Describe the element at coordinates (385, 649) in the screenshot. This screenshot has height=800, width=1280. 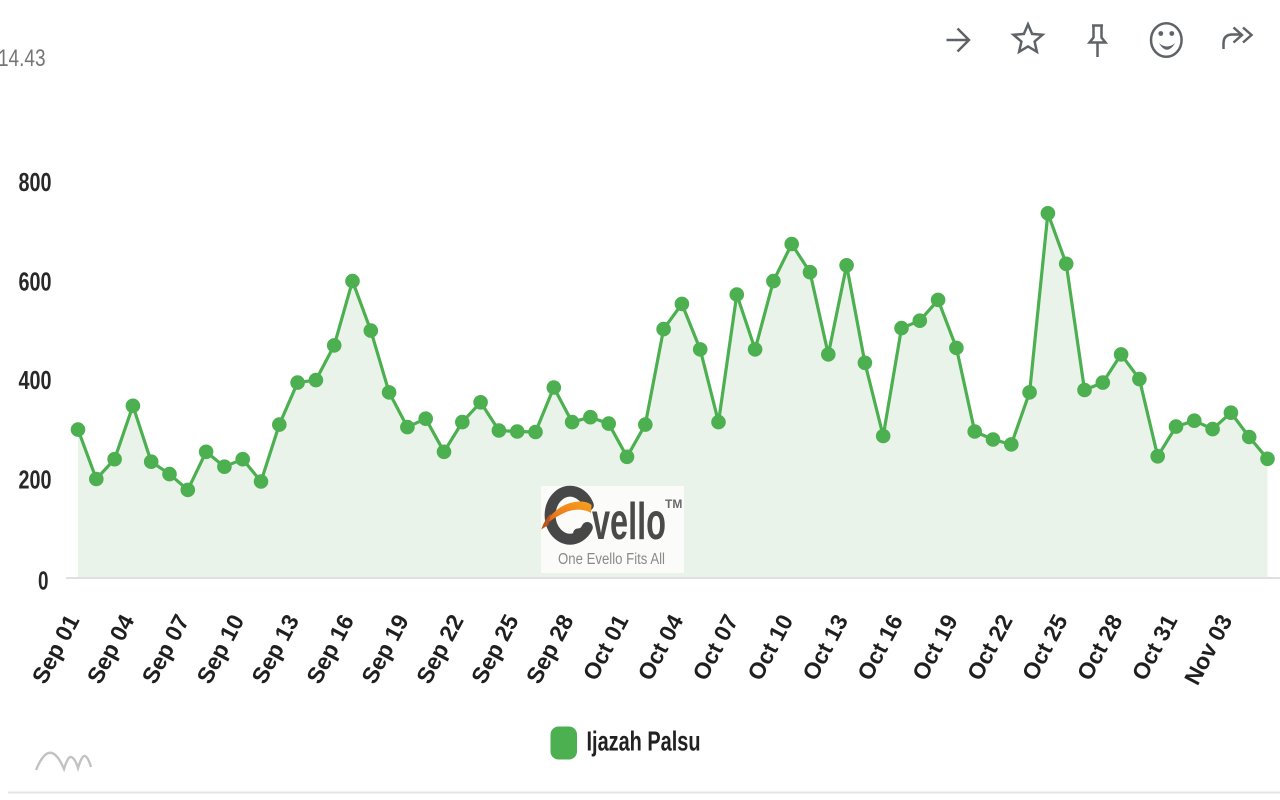
I see `svg-text: Sep 19` at that location.